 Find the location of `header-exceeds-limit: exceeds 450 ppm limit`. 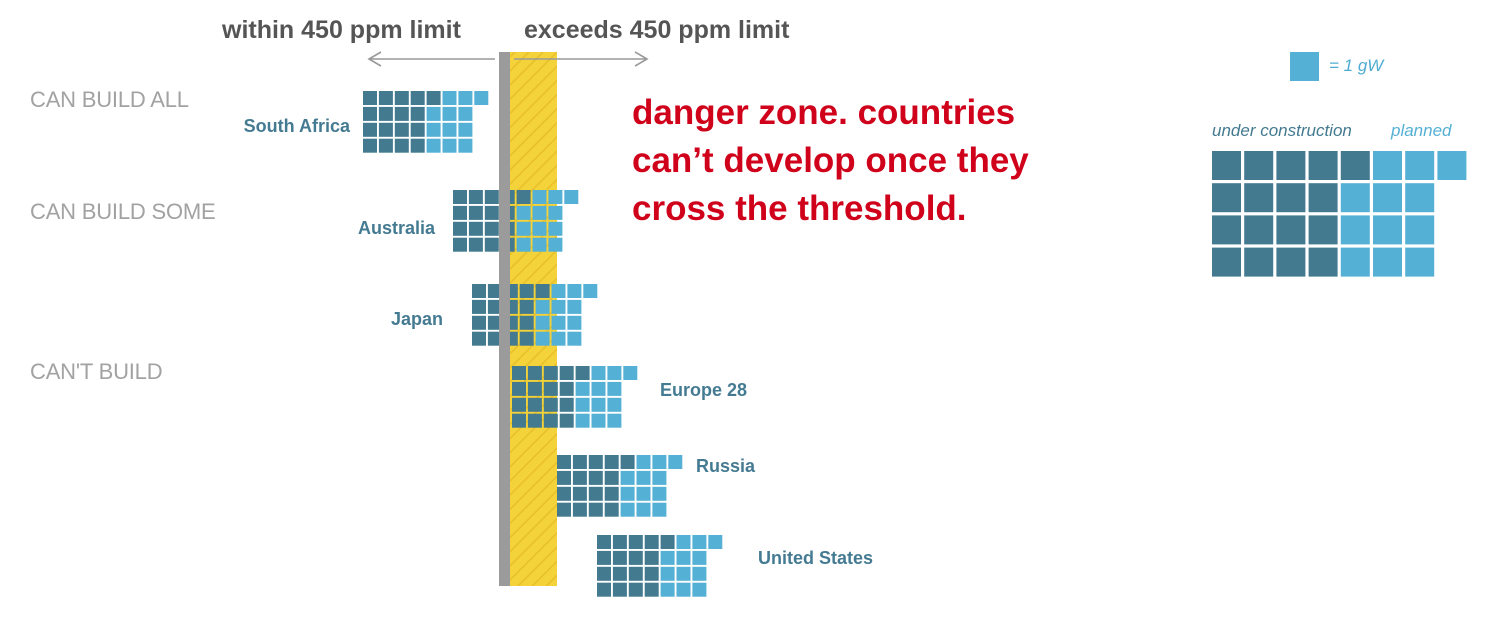

header-exceeds-limit: exceeds 450 ppm limit is located at coordinates (657, 30).